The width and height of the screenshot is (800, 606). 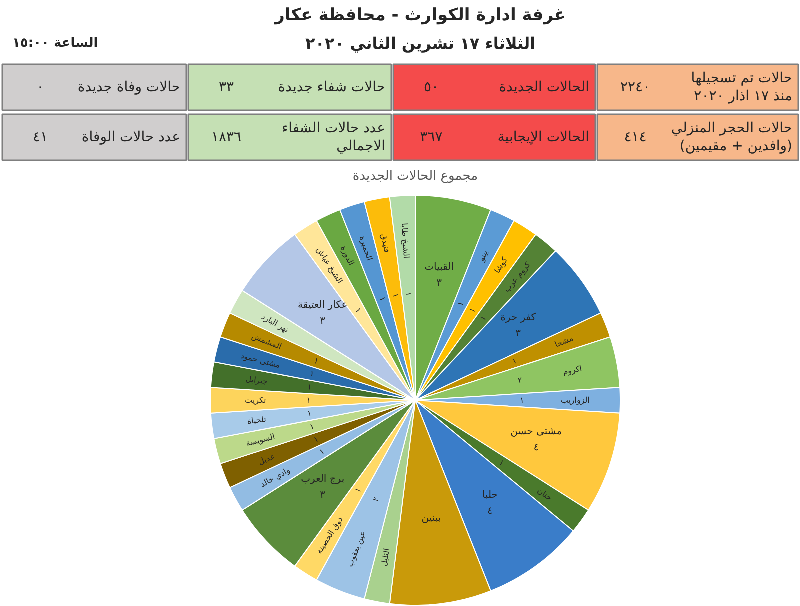 I want to click on text: الساعة ١٥:٠٠, so click(x=55, y=43).